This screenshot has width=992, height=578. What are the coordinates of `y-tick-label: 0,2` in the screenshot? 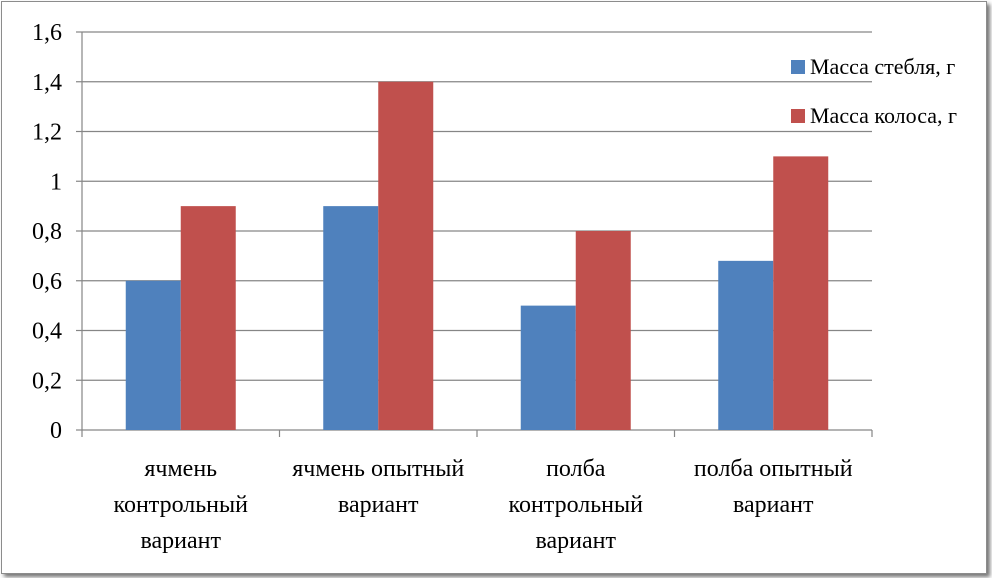 It's located at (47, 381).